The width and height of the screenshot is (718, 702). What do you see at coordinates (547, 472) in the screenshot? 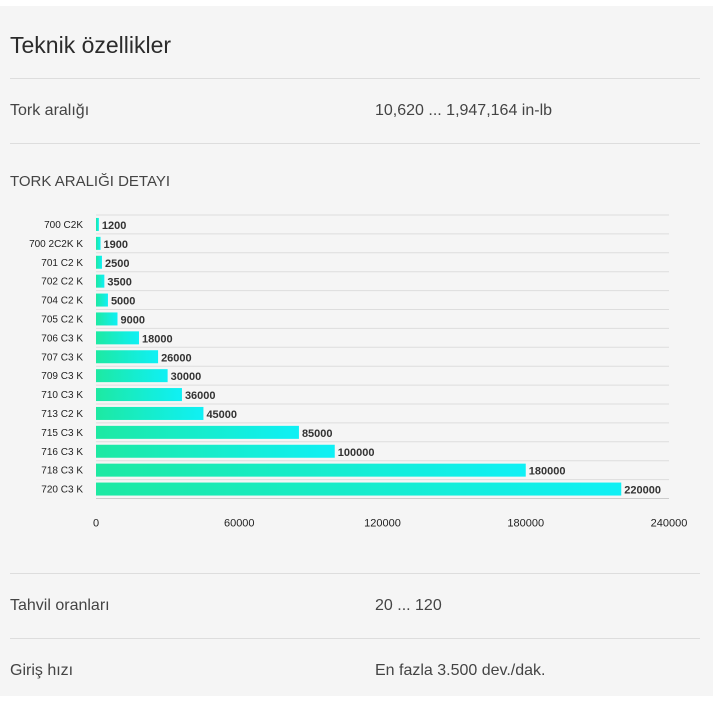
I see `data-label: 180000` at bounding box center [547, 472].